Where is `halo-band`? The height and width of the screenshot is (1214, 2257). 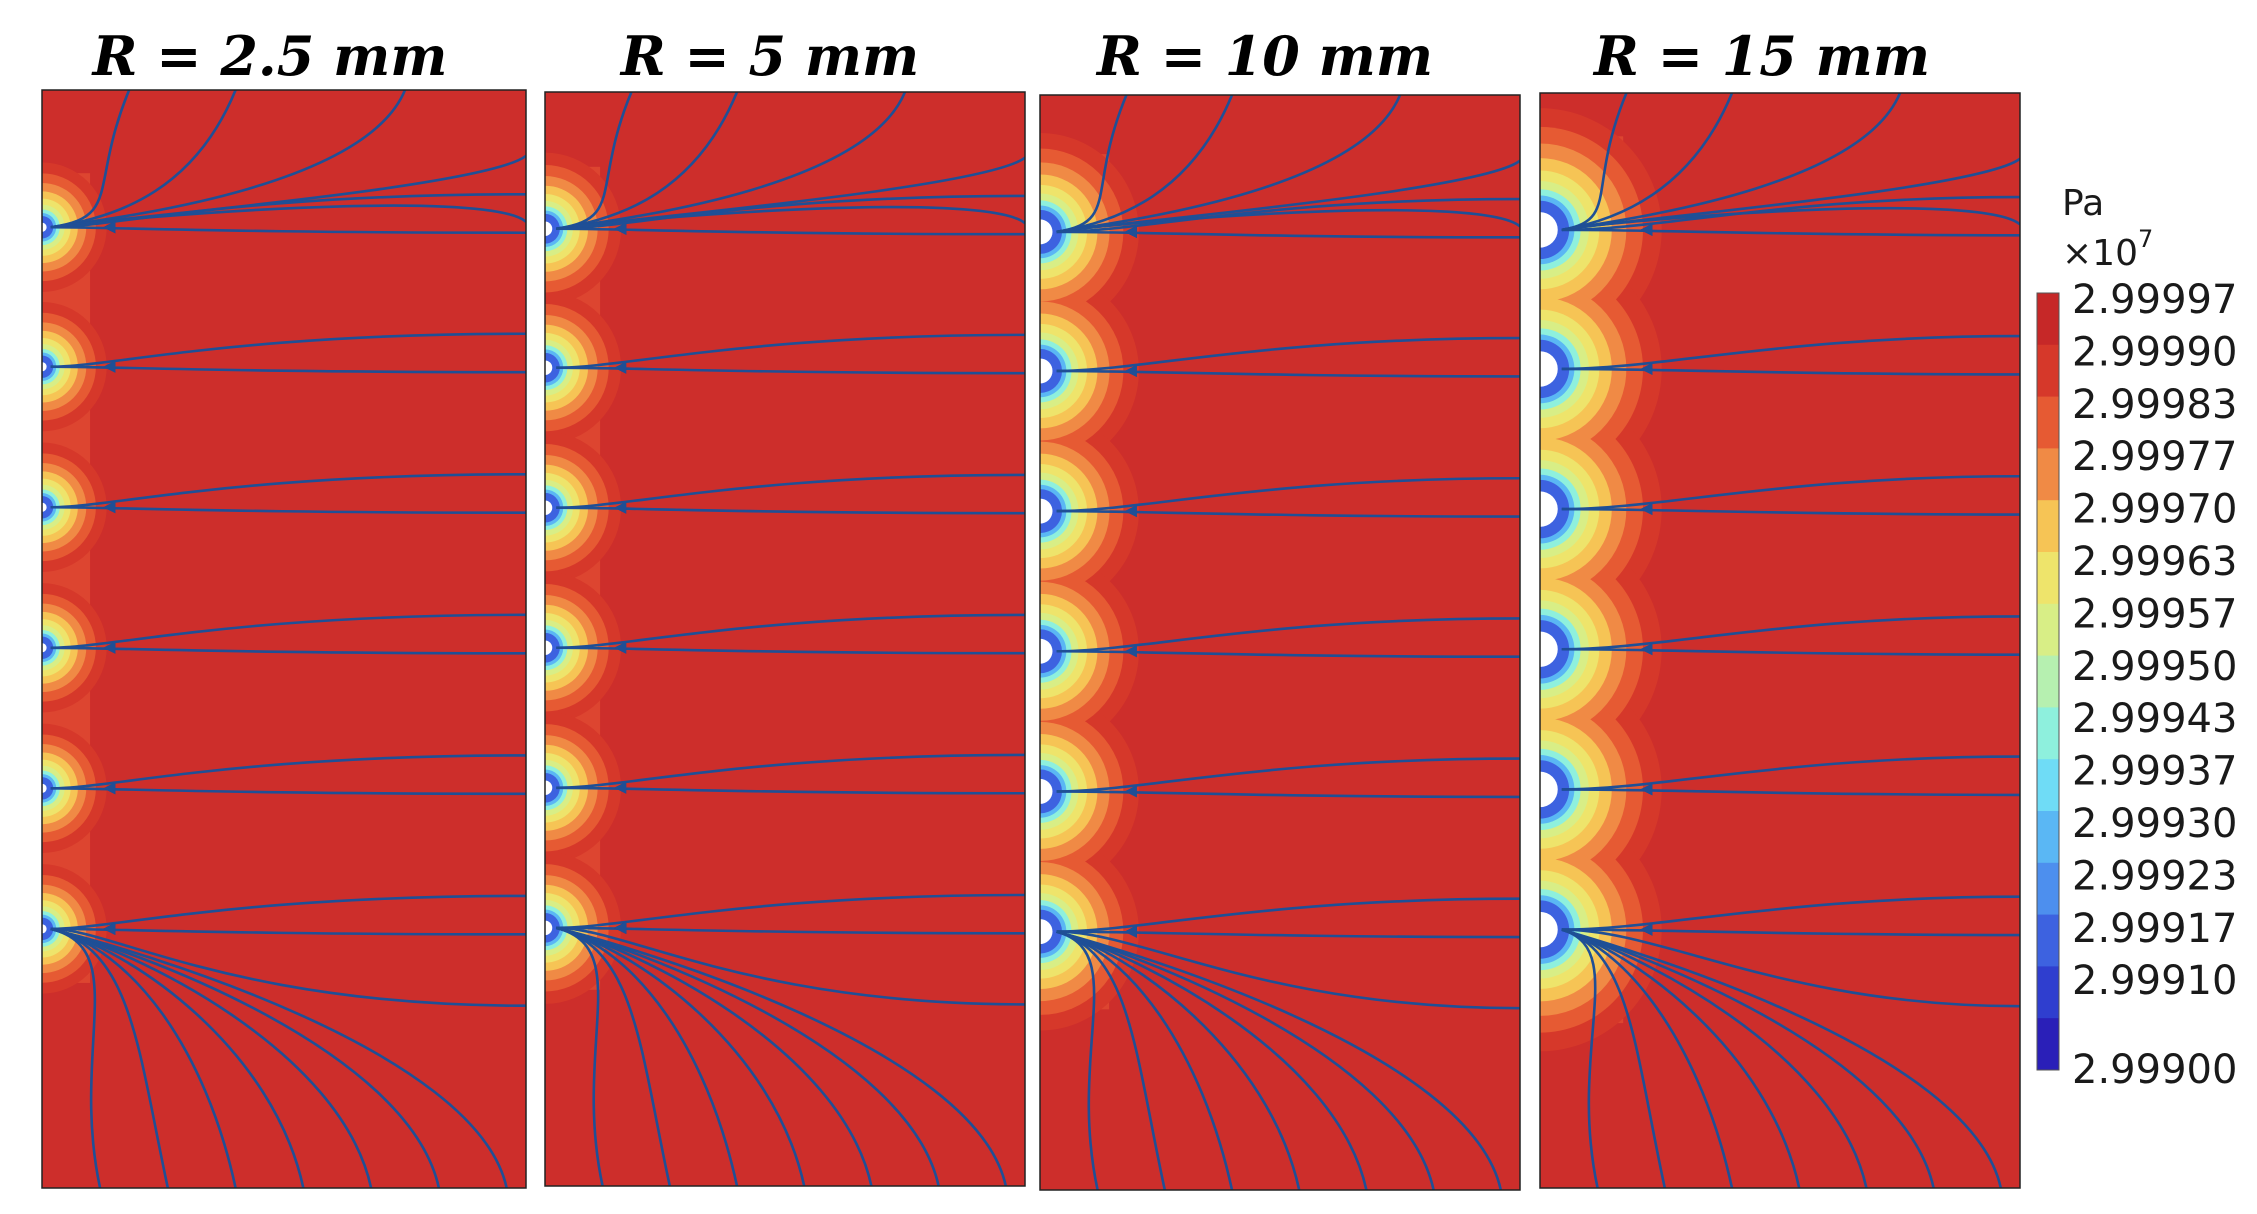 halo-band is located at coordinates (66, 578).